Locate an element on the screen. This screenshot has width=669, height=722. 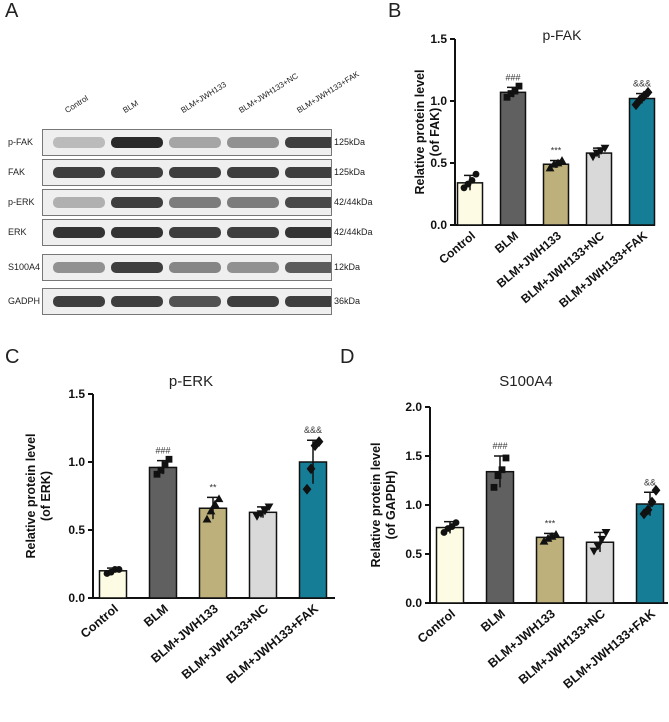
blot-row: p-FAK 125kDa is located at coordinates (186, 142).